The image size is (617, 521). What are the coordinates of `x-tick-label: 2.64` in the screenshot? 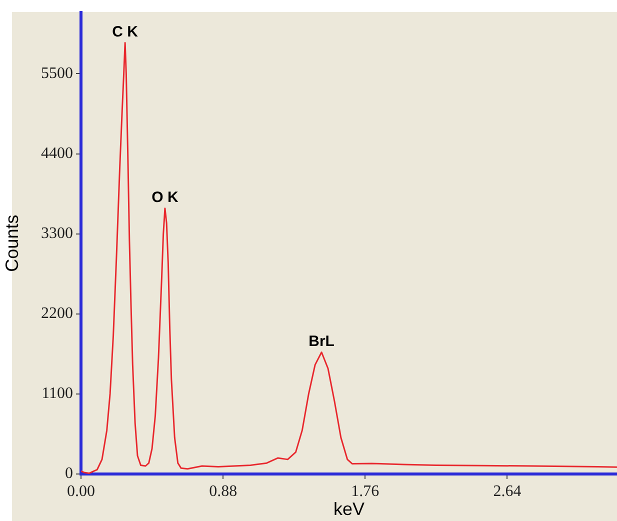 It's located at (507, 491).